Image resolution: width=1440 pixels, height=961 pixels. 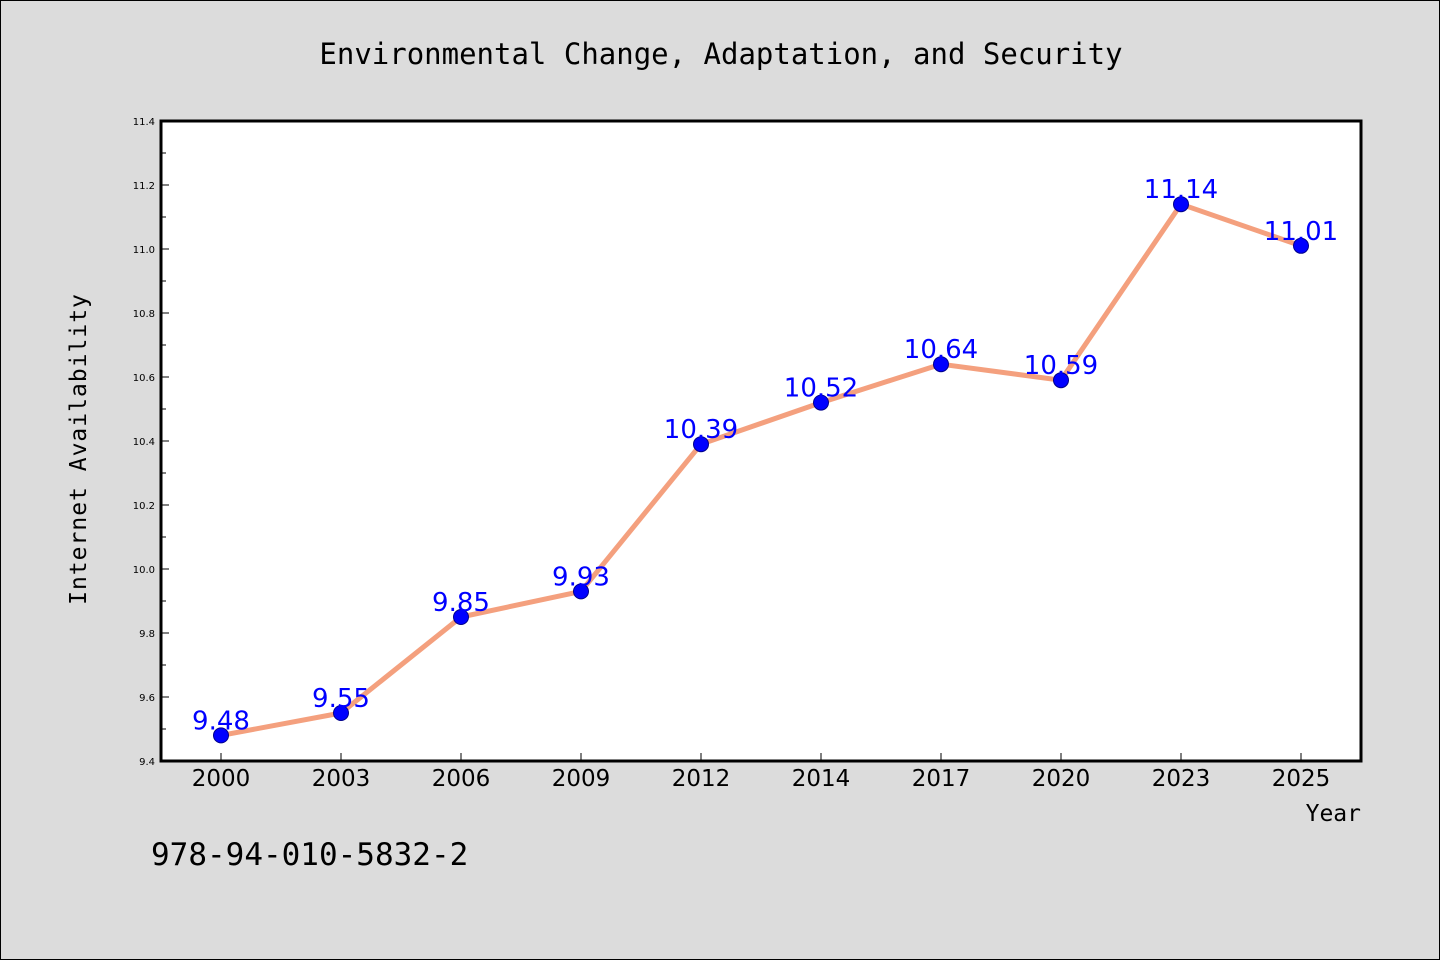 What do you see at coordinates (581, 577) in the screenshot?
I see `data-point-label: 9.93` at bounding box center [581, 577].